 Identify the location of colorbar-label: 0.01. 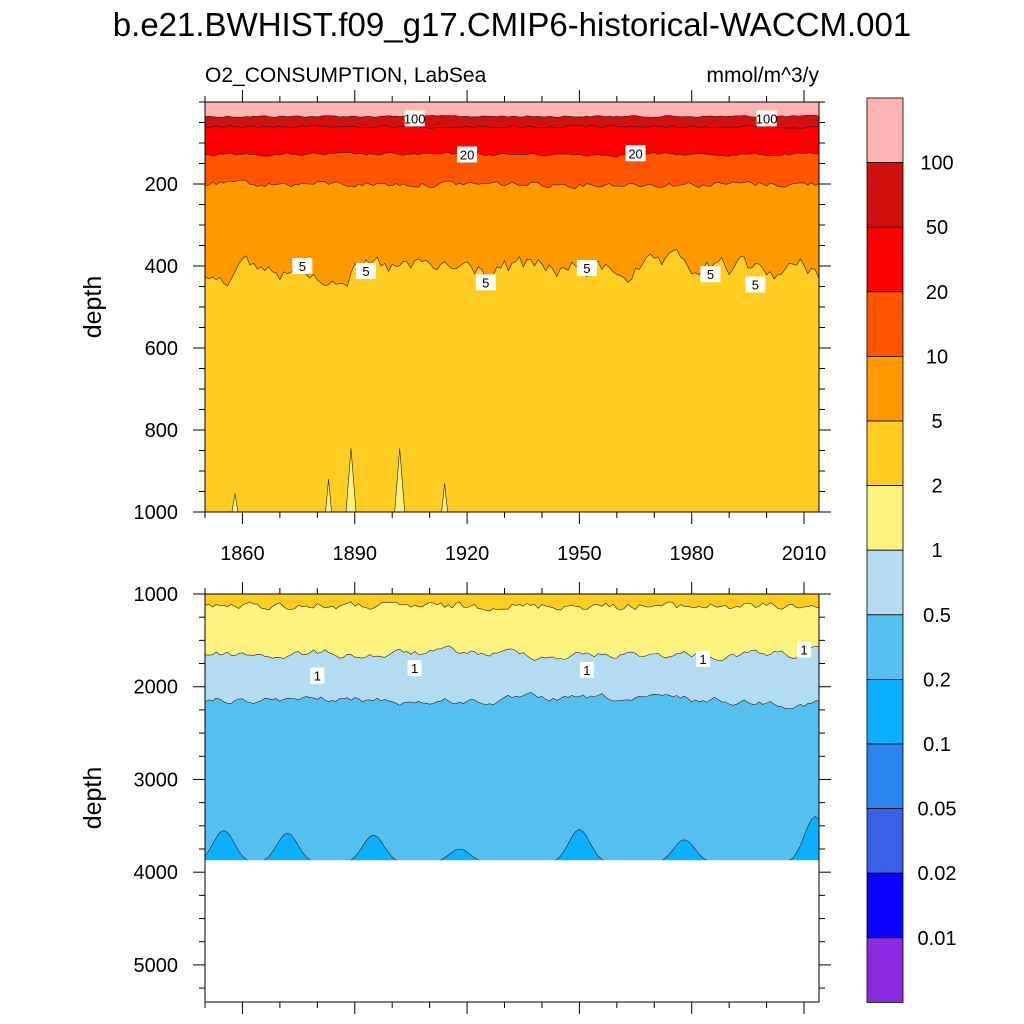
(937, 939).